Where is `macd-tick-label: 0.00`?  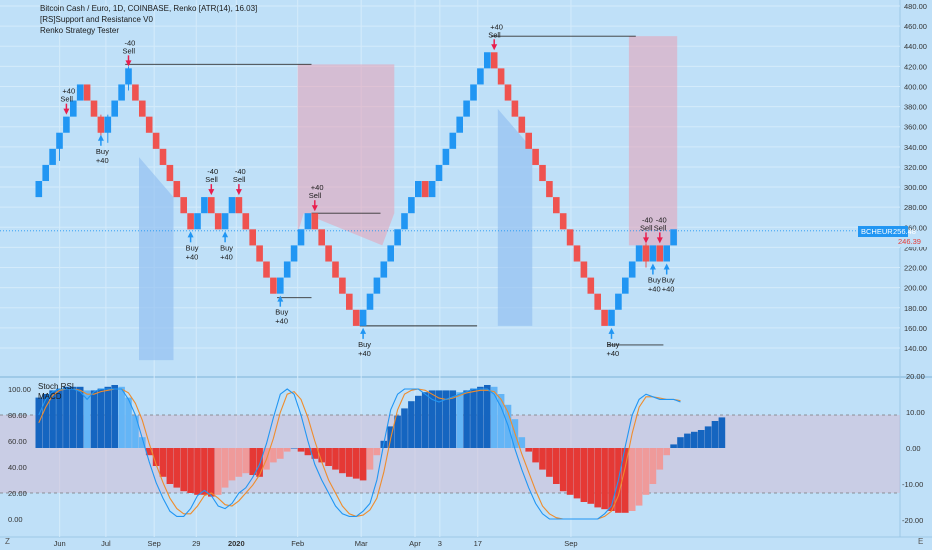
macd-tick-label: 0.00 is located at coordinates (913, 448).